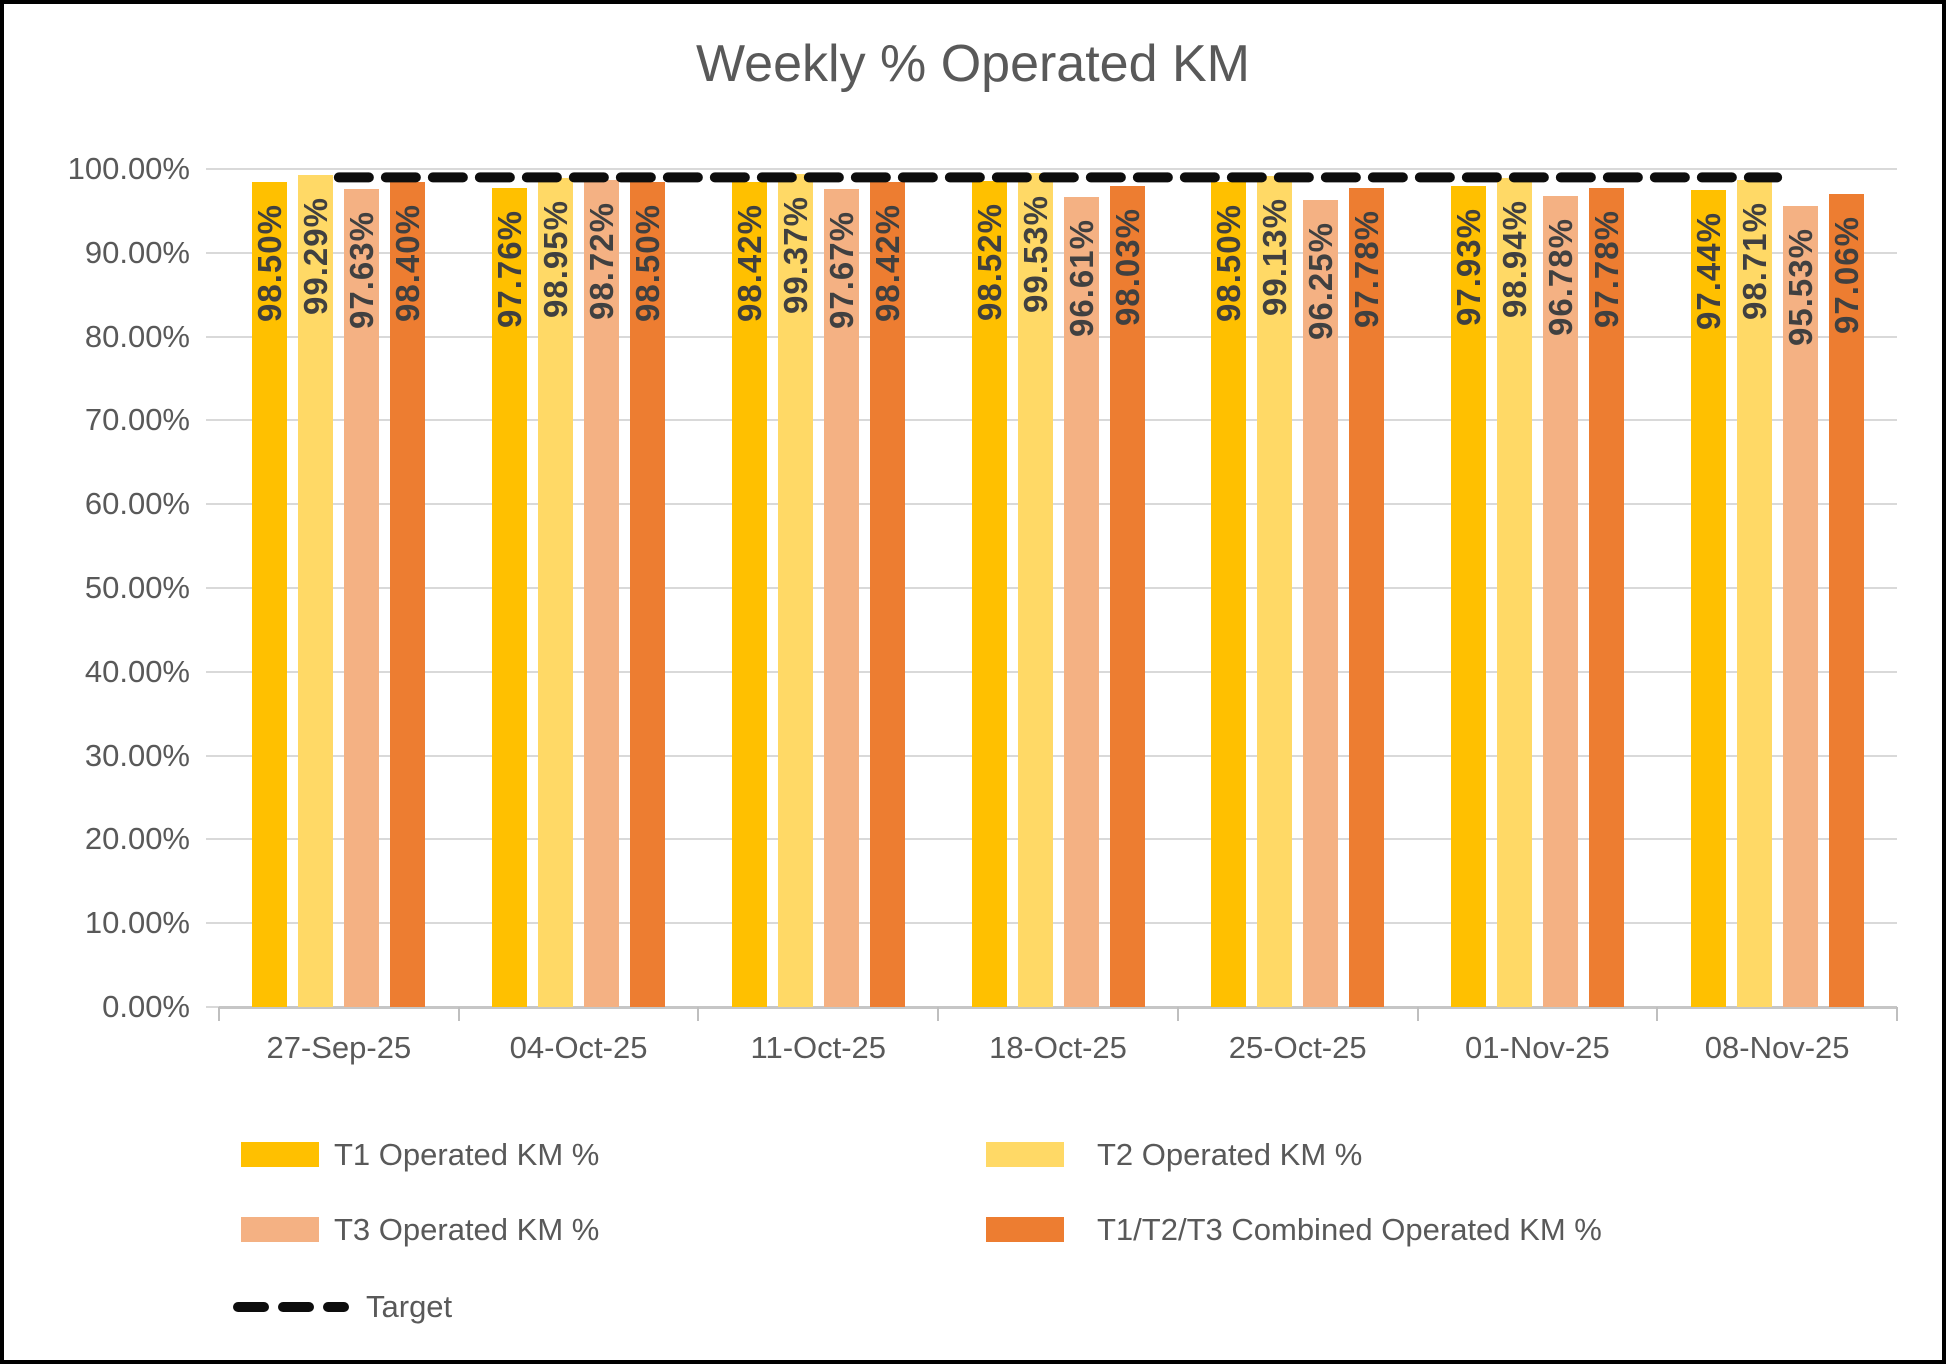 The height and width of the screenshot is (1364, 1946). Describe the element at coordinates (137, 504) in the screenshot. I see `y-axis-label: 60.00%` at that location.